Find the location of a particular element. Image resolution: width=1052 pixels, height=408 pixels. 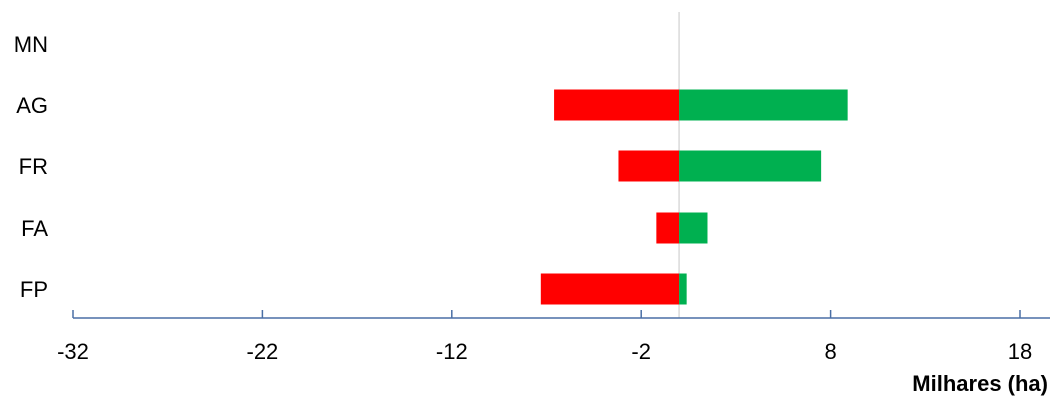

x-axis-title: Milhares (ha) is located at coordinates (980, 383).